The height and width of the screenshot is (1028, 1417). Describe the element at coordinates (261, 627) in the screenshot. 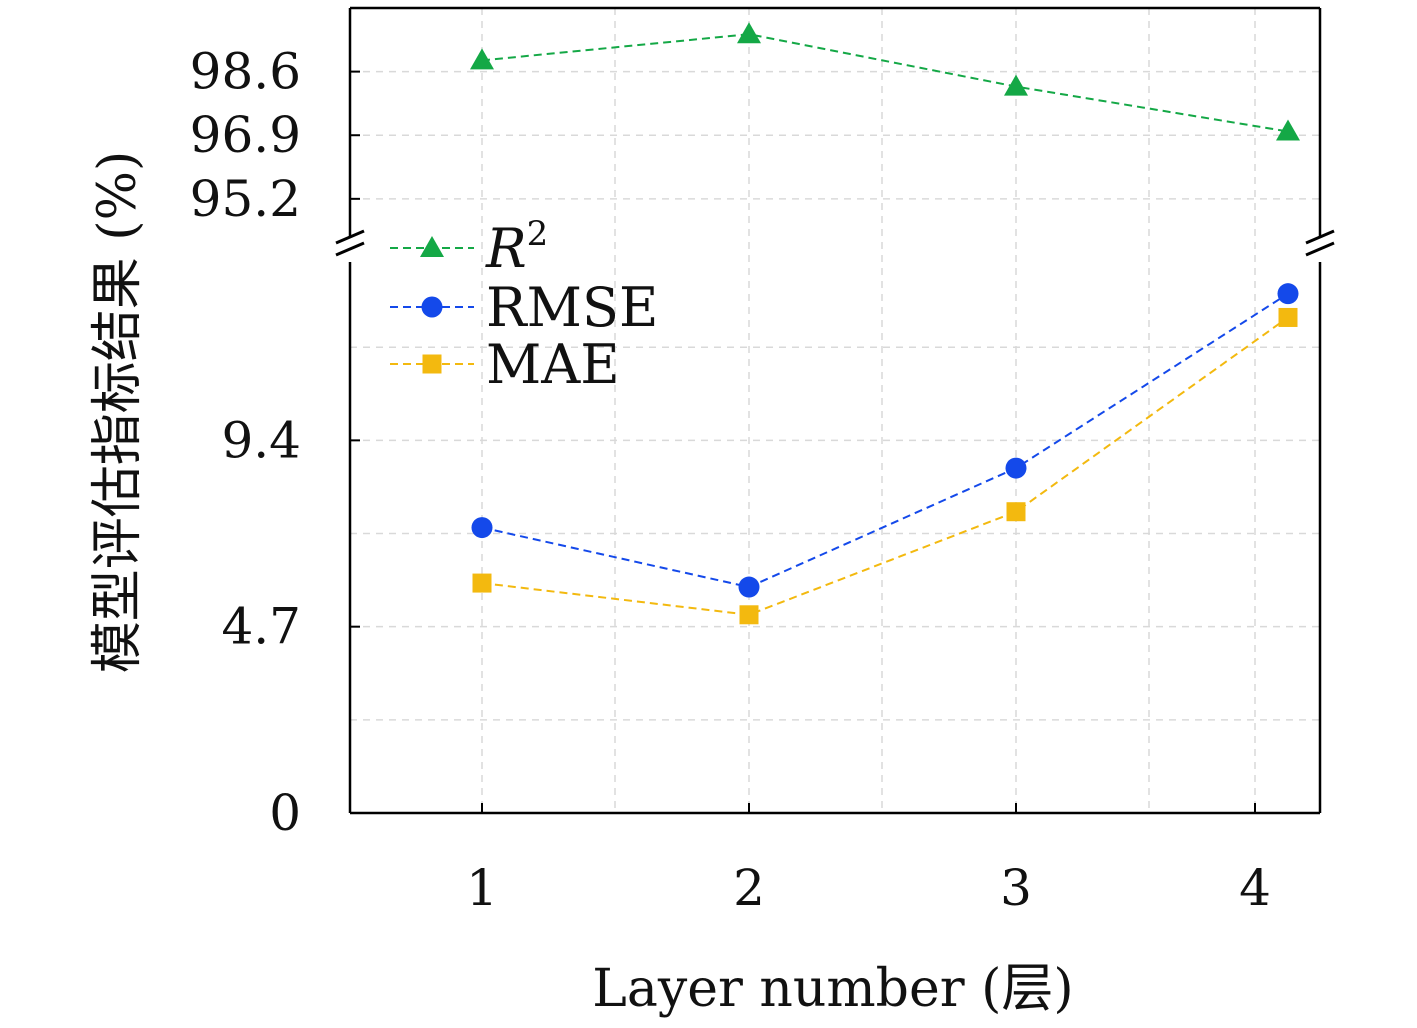

I see `y-tick-label: 4.7` at that location.